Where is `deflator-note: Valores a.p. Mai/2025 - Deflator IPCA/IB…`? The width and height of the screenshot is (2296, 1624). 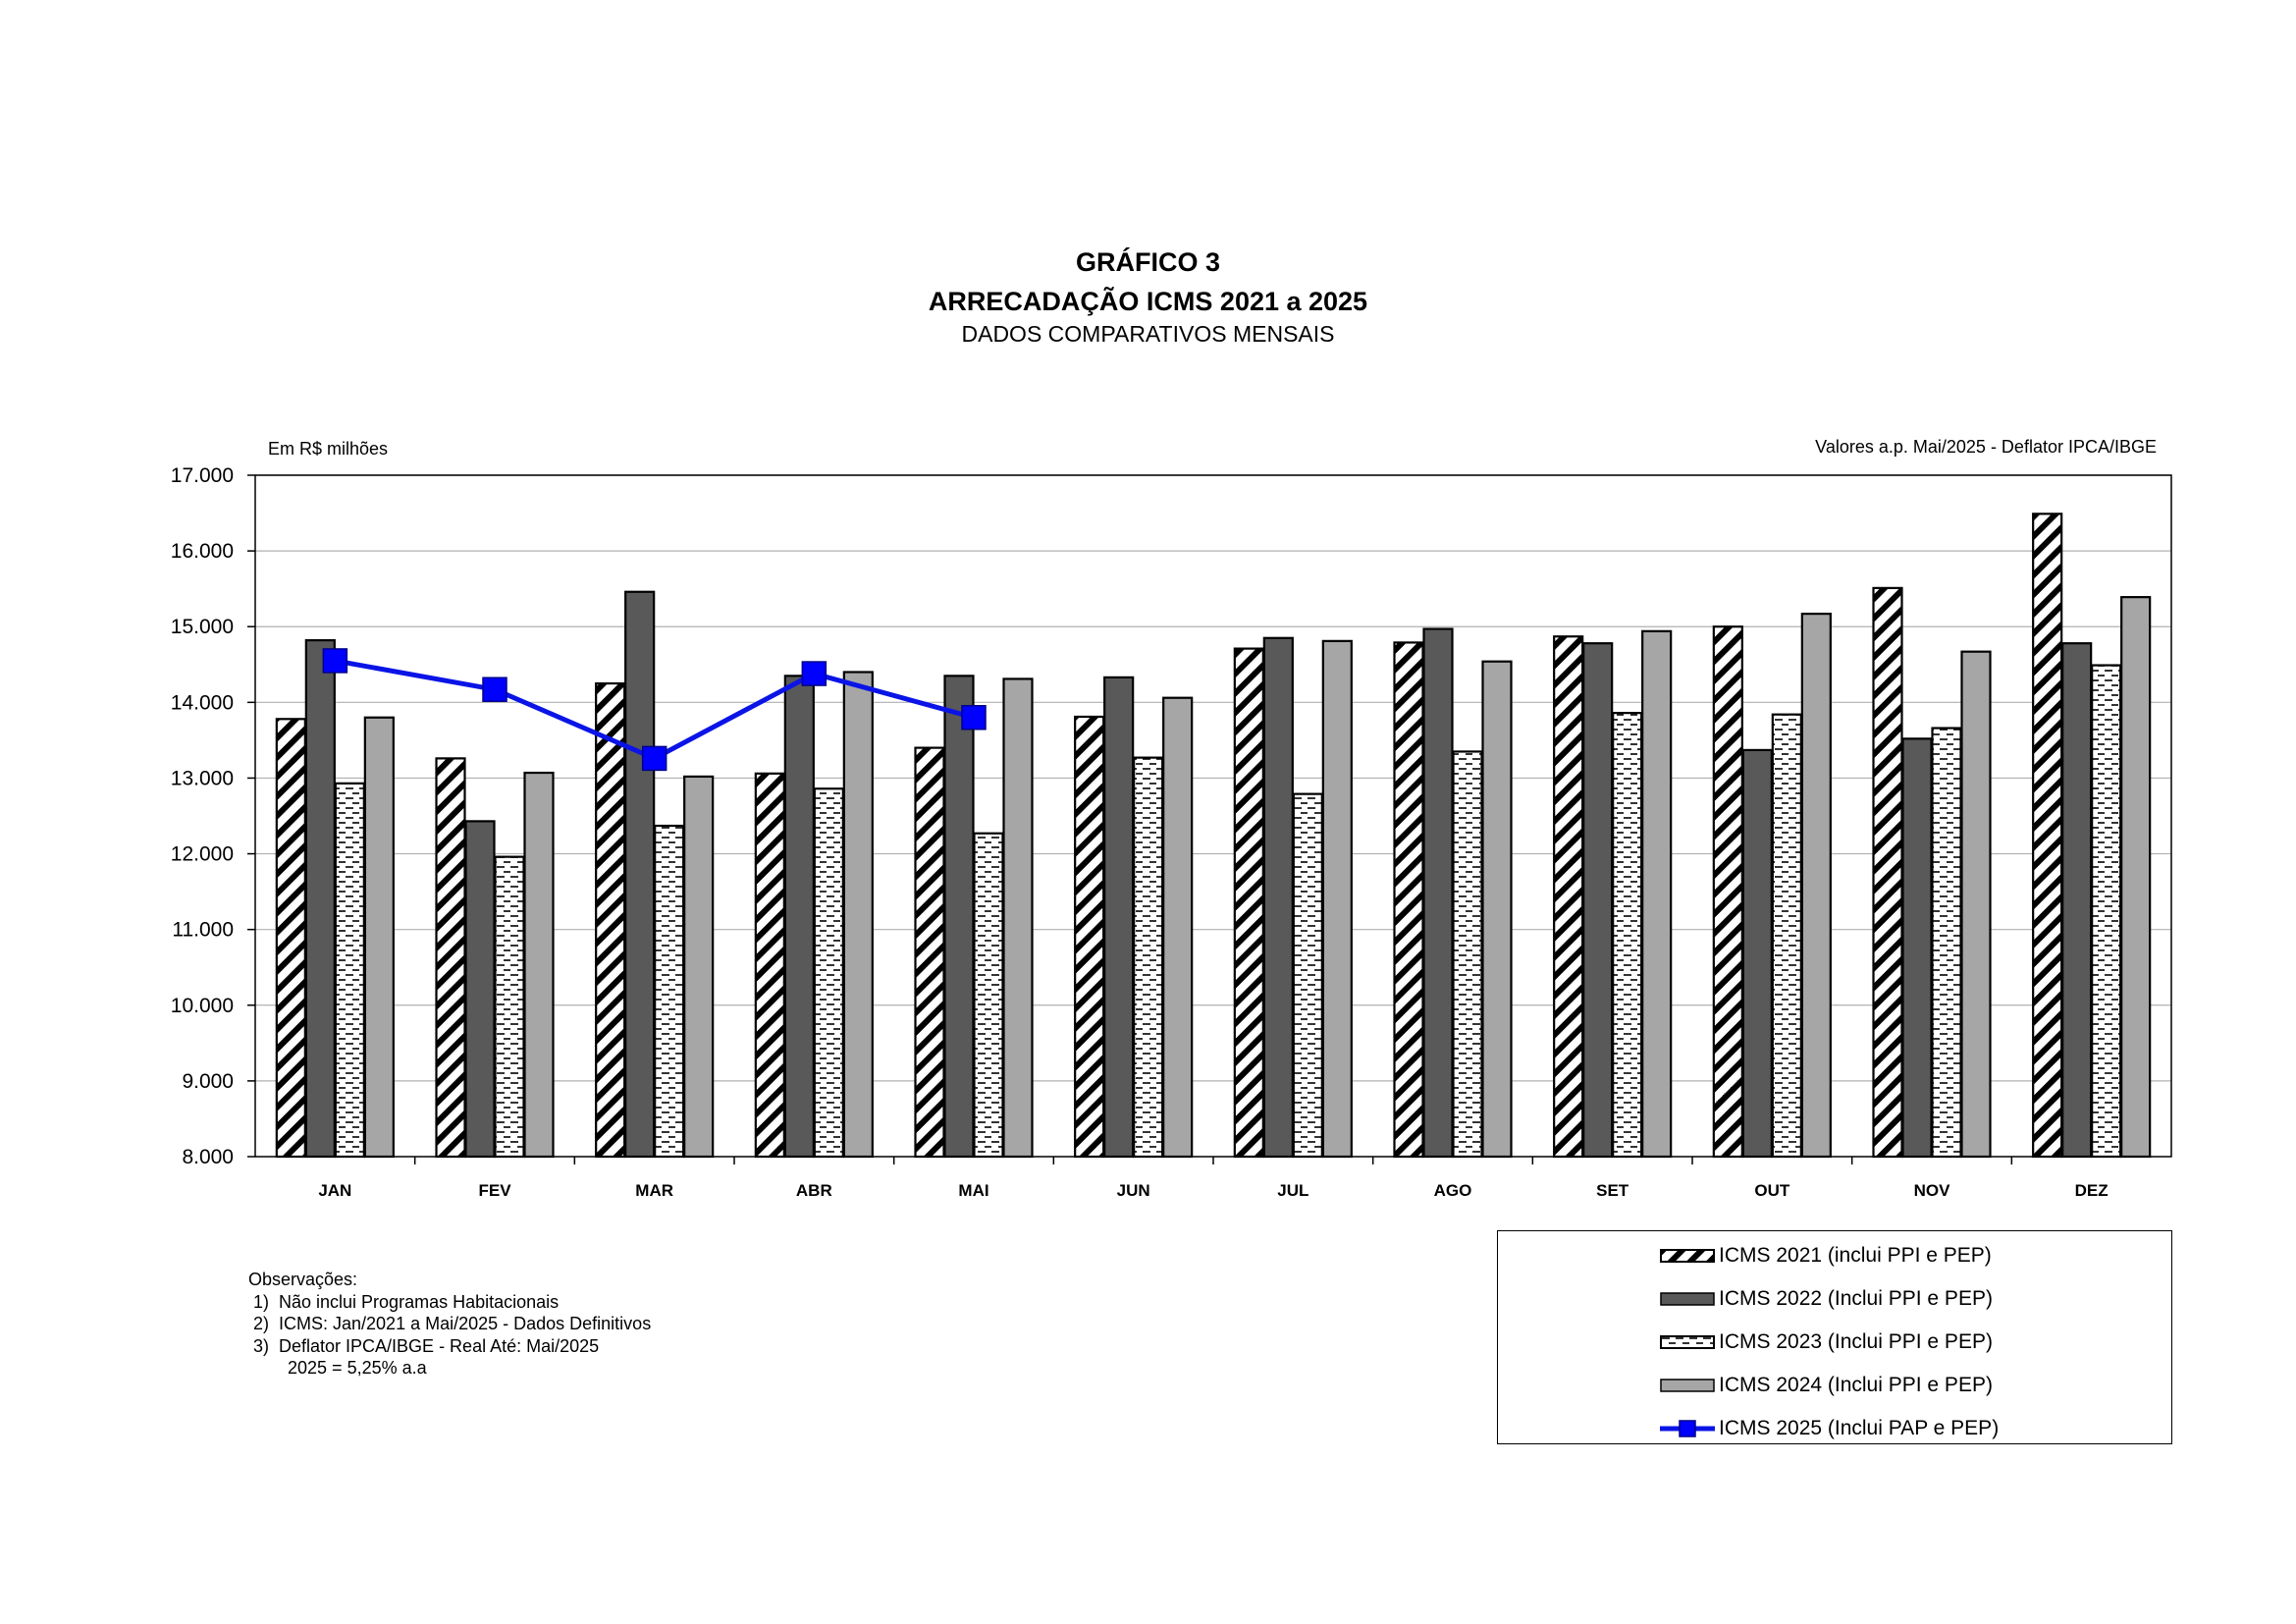 deflator-note: Valores a.p. Mai/2025 - Deflator IPCA/IB… is located at coordinates (1986, 447).